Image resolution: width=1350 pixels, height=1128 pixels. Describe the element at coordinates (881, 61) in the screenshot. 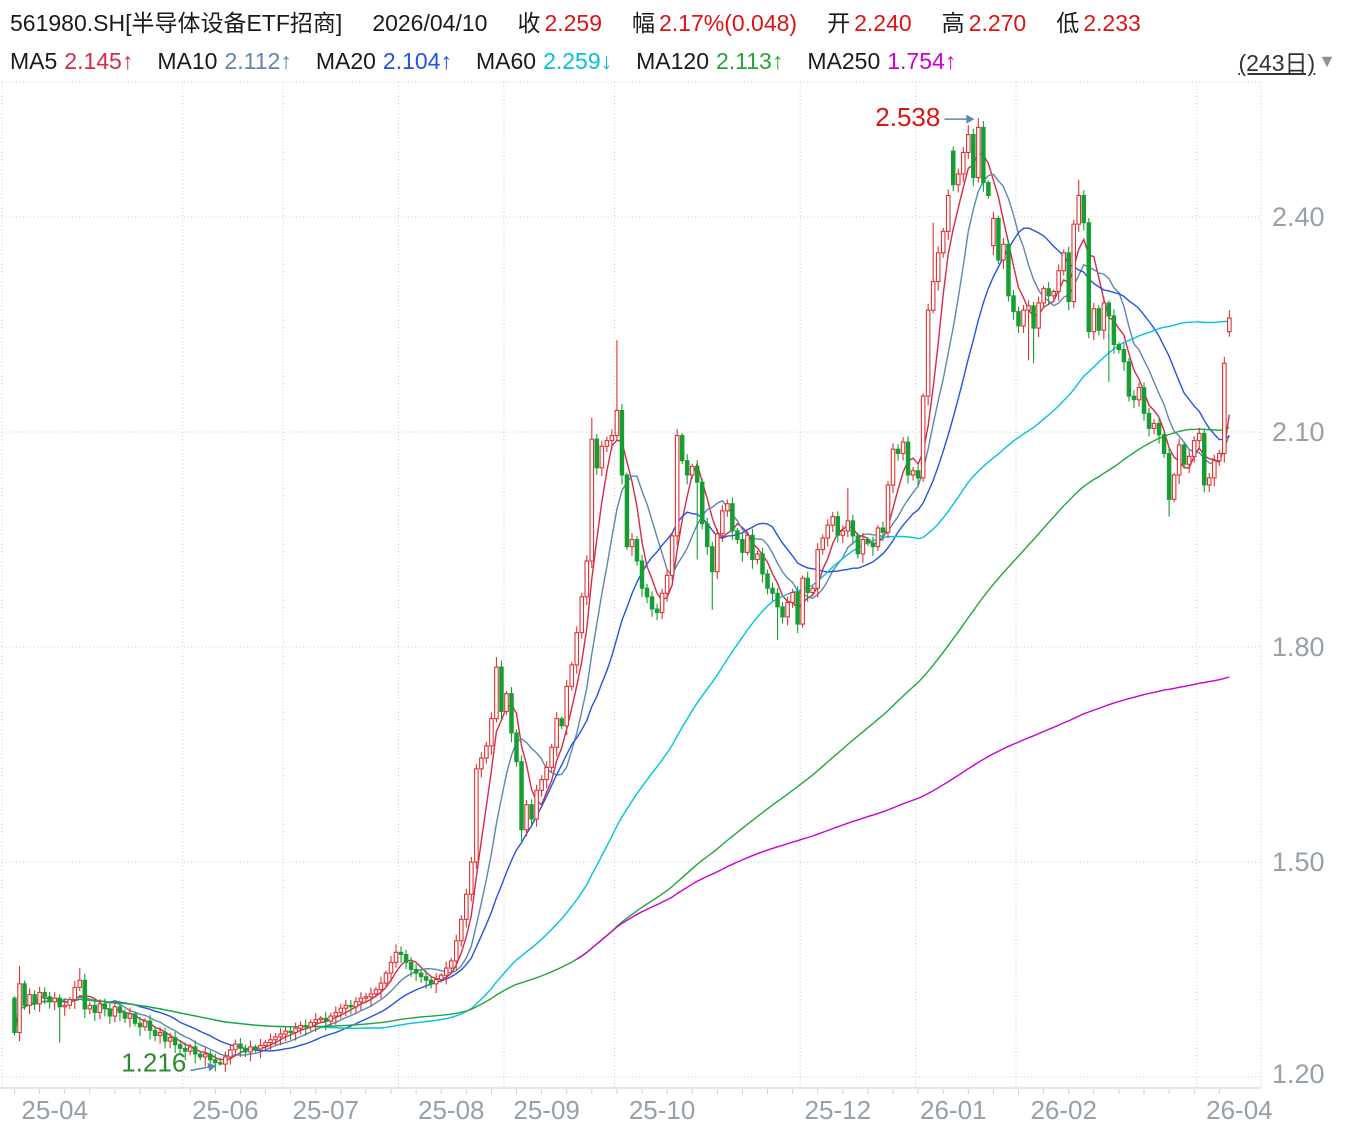

I see `legend-ma250: MA250 1.754↑` at that location.